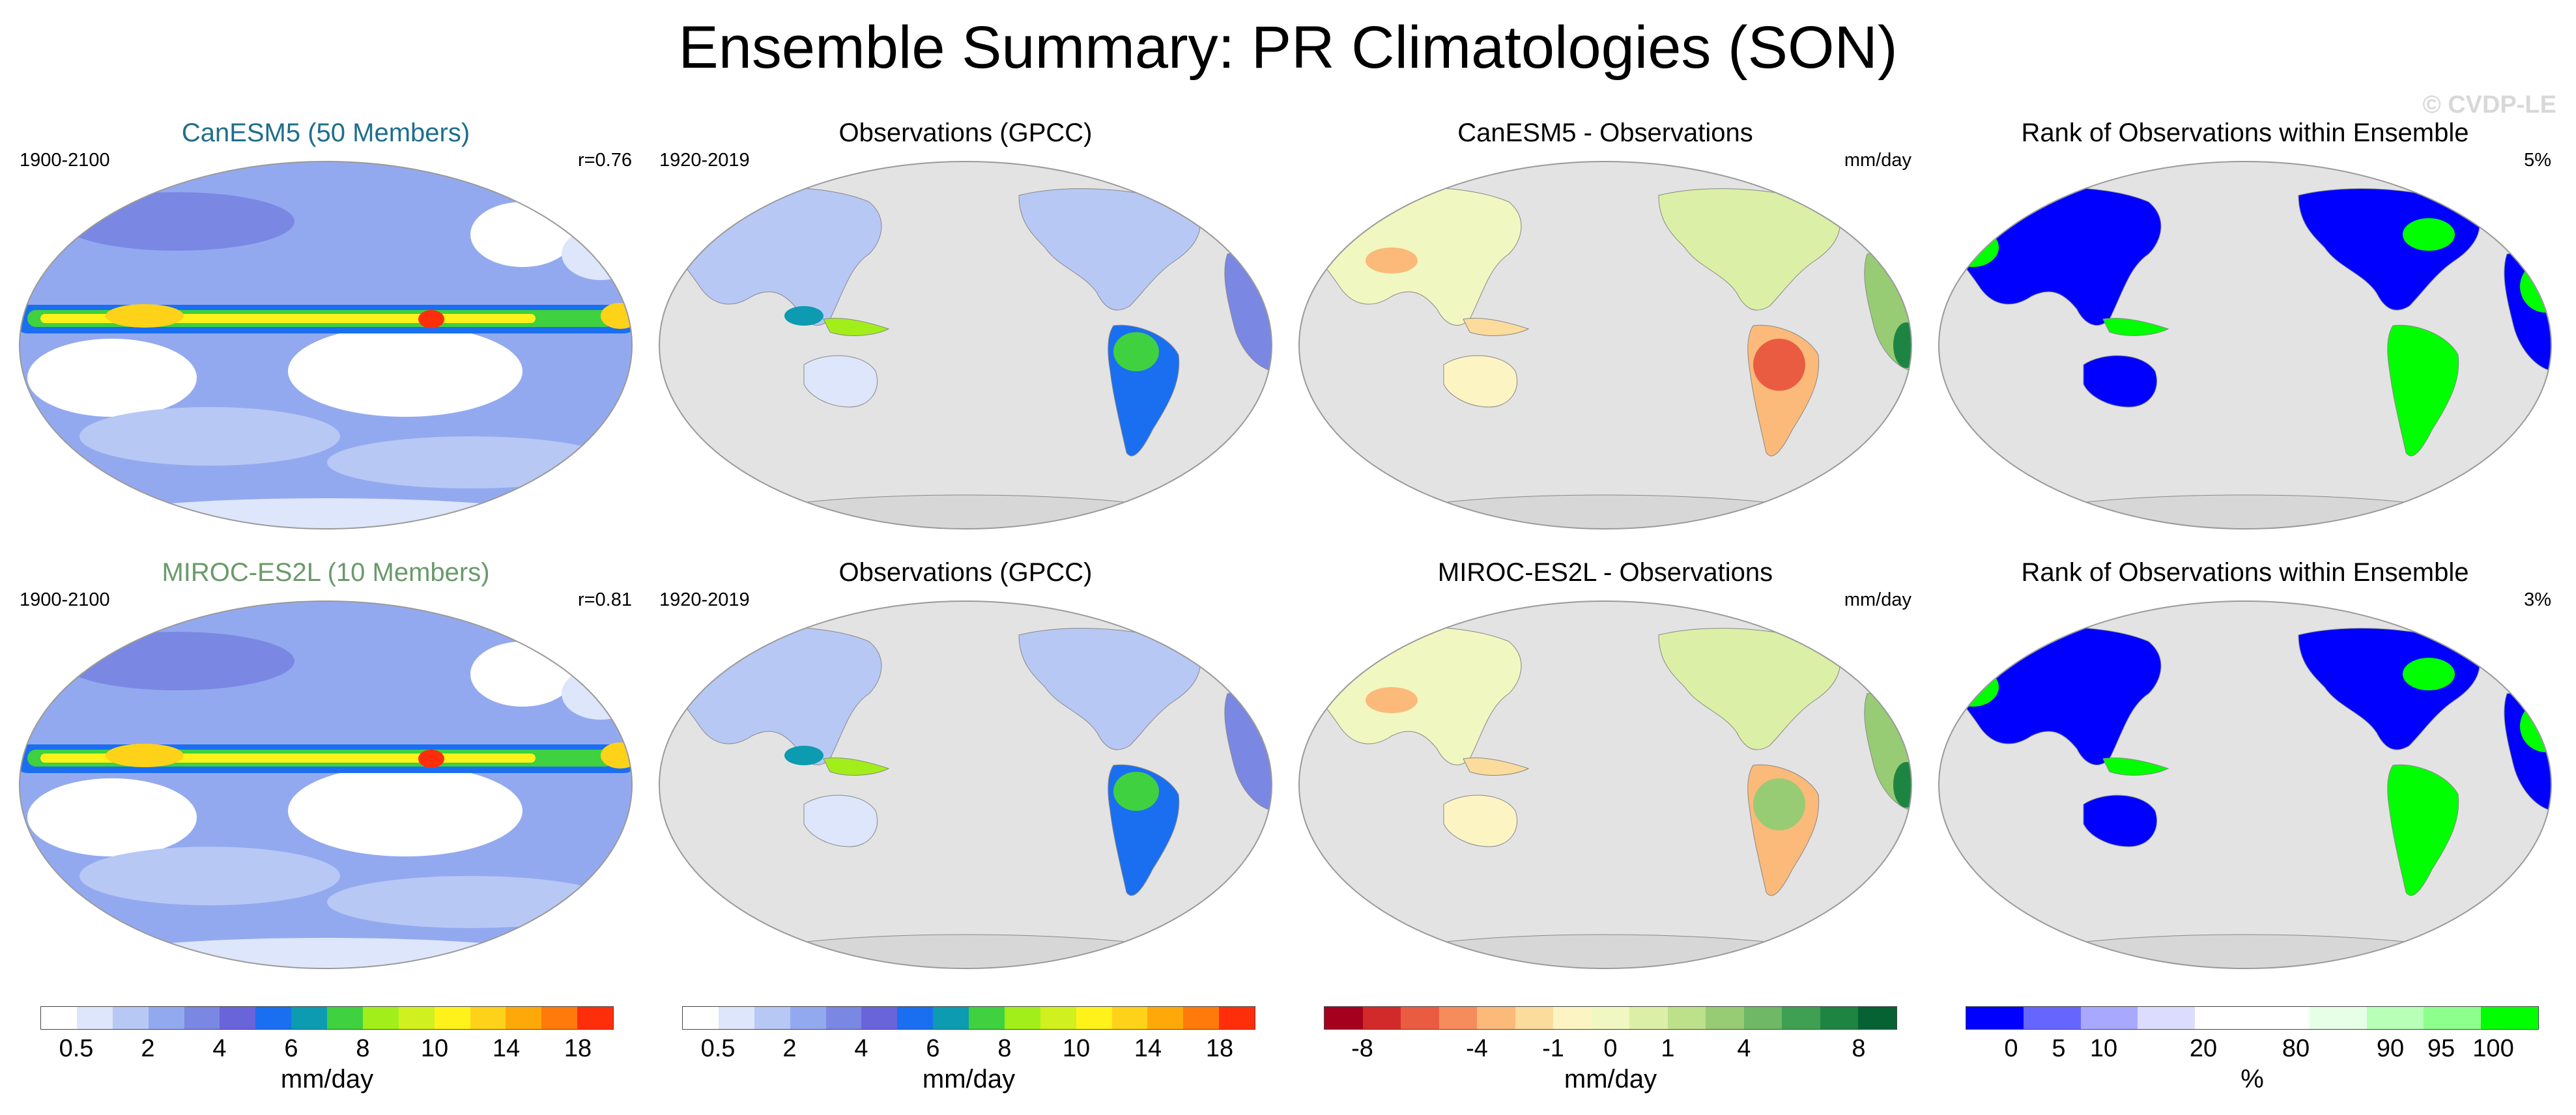  Describe the element at coordinates (1605, 765) in the screenshot. I see `panel-miroc-difference: MIROC-ES2L - Observations mm/day` at that location.